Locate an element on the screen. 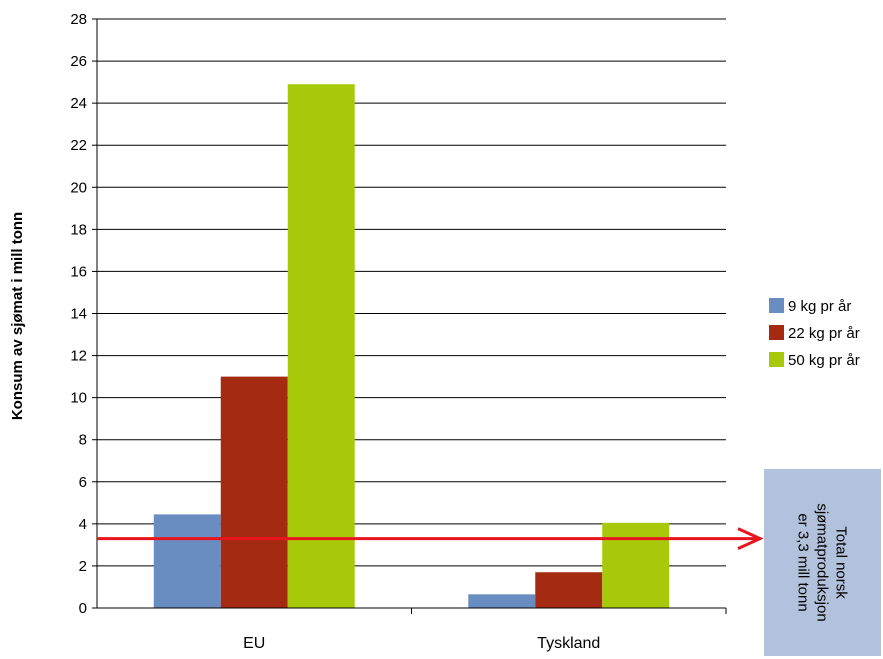 This screenshot has height=659, width=883. legend: 9 kg pr år 22 kg pr år 50 kg pr år is located at coordinates (814, 333).